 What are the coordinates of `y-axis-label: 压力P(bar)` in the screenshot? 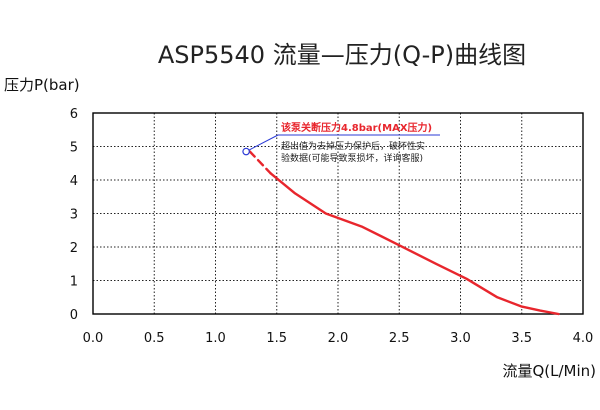 It's located at (42, 85).